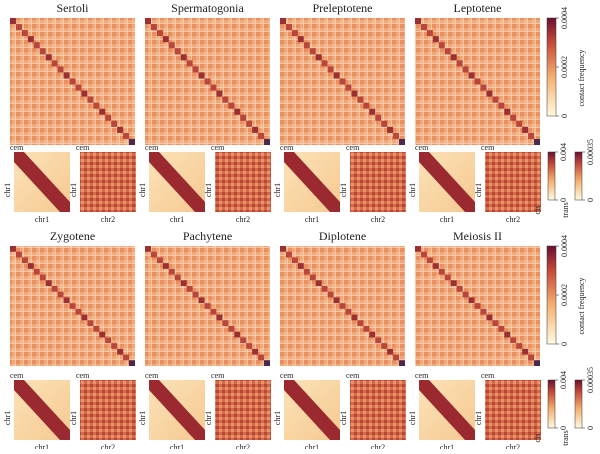 The height and width of the screenshot is (454, 600). Describe the element at coordinates (564, 246) in the screenshot. I see `colorbar-tick-label: 0.0004` at that location.